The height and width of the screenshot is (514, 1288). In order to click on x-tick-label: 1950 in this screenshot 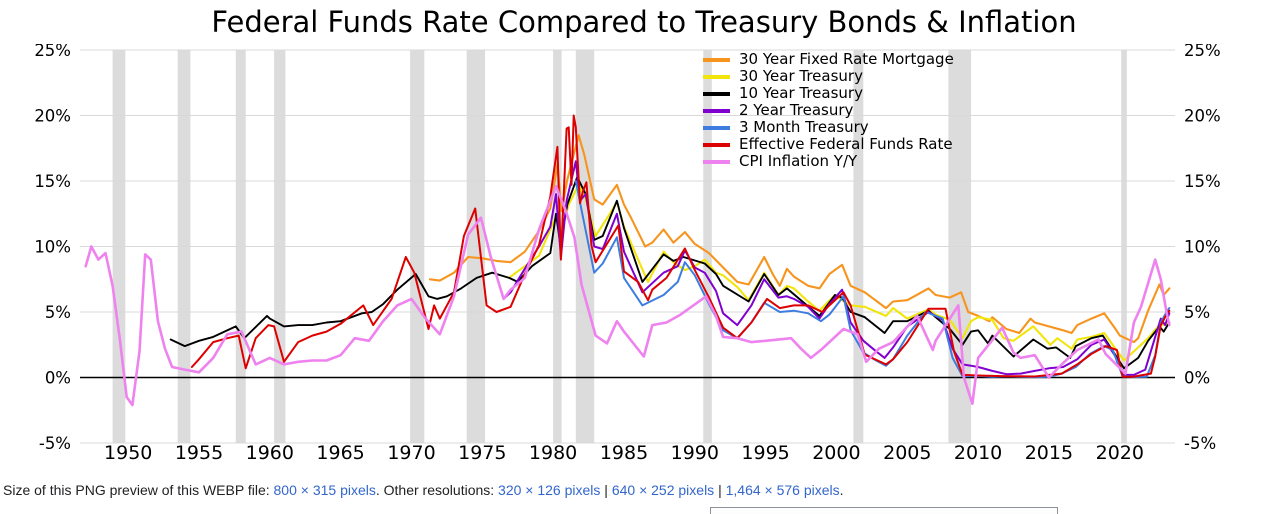, I will do `click(128, 453)`.